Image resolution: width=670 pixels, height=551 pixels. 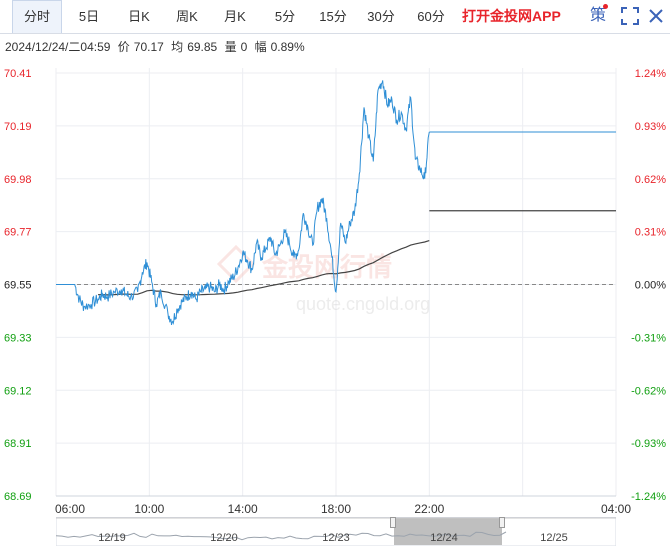 I want to click on navigator-date-labels: 12/19 12/20 12/23 12/24 12/25, so click(x=333, y=538).